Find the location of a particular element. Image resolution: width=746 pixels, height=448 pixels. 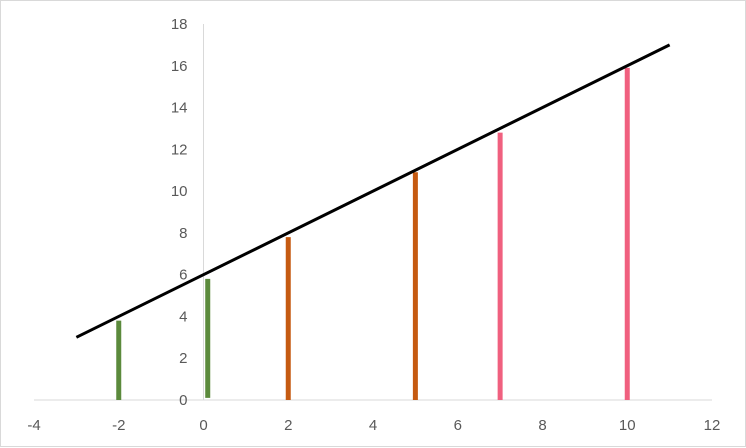

x-tick-label: 2 is located at coordinates (288, 425).